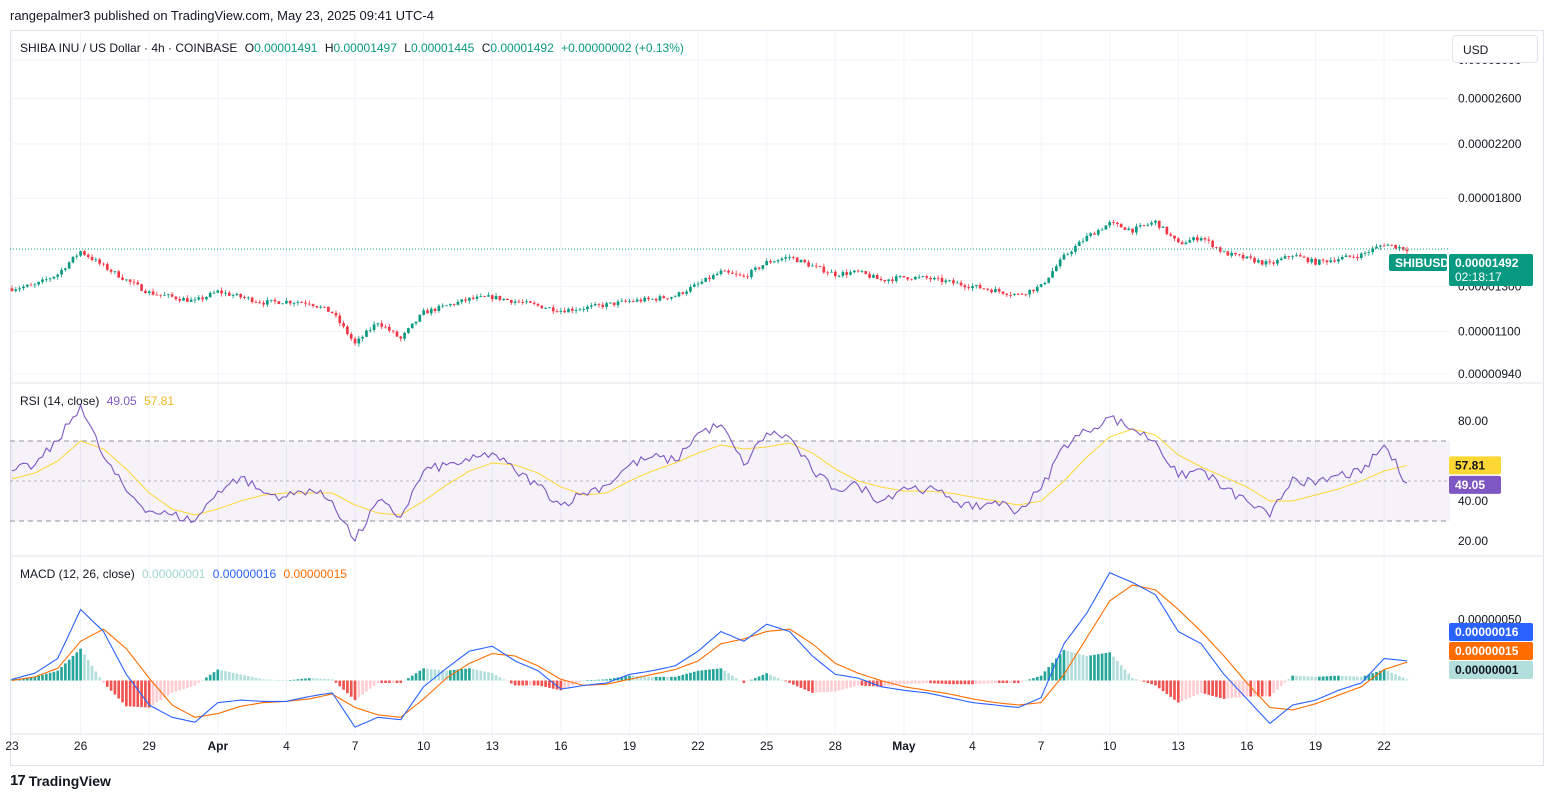 The height and width of the screenshot is (800, 1554). What do you see at coordinates (60, 780) in the screenshot?
I see `tradingview-logo: 17 TradingView` at bounding box center [60, 780].